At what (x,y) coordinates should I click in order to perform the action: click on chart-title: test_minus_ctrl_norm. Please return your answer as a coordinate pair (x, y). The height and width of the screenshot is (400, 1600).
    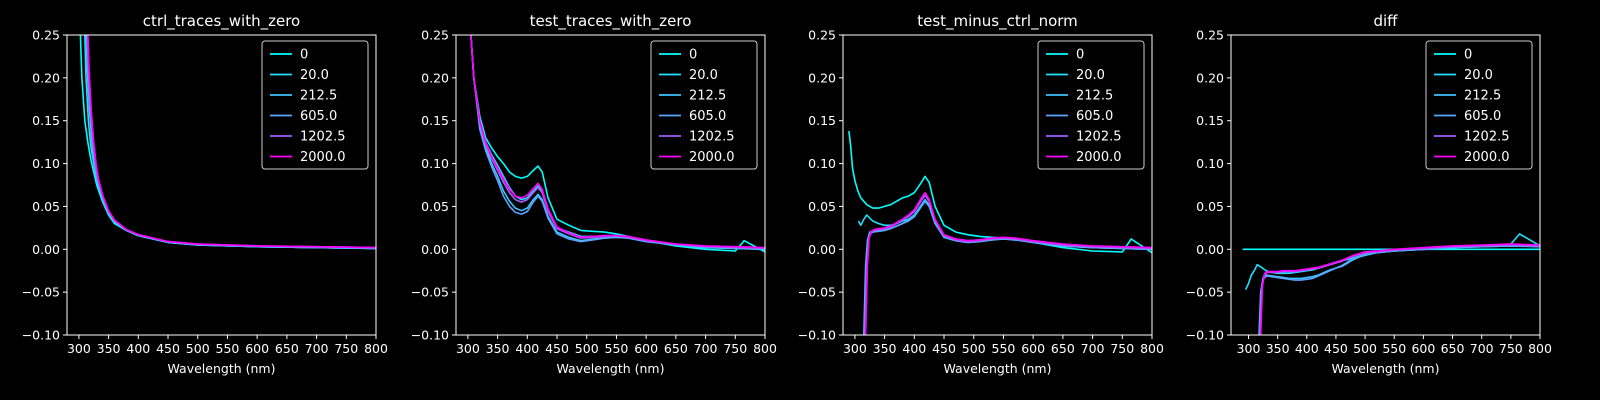
    Looking at the image, I should click on (997, 21).